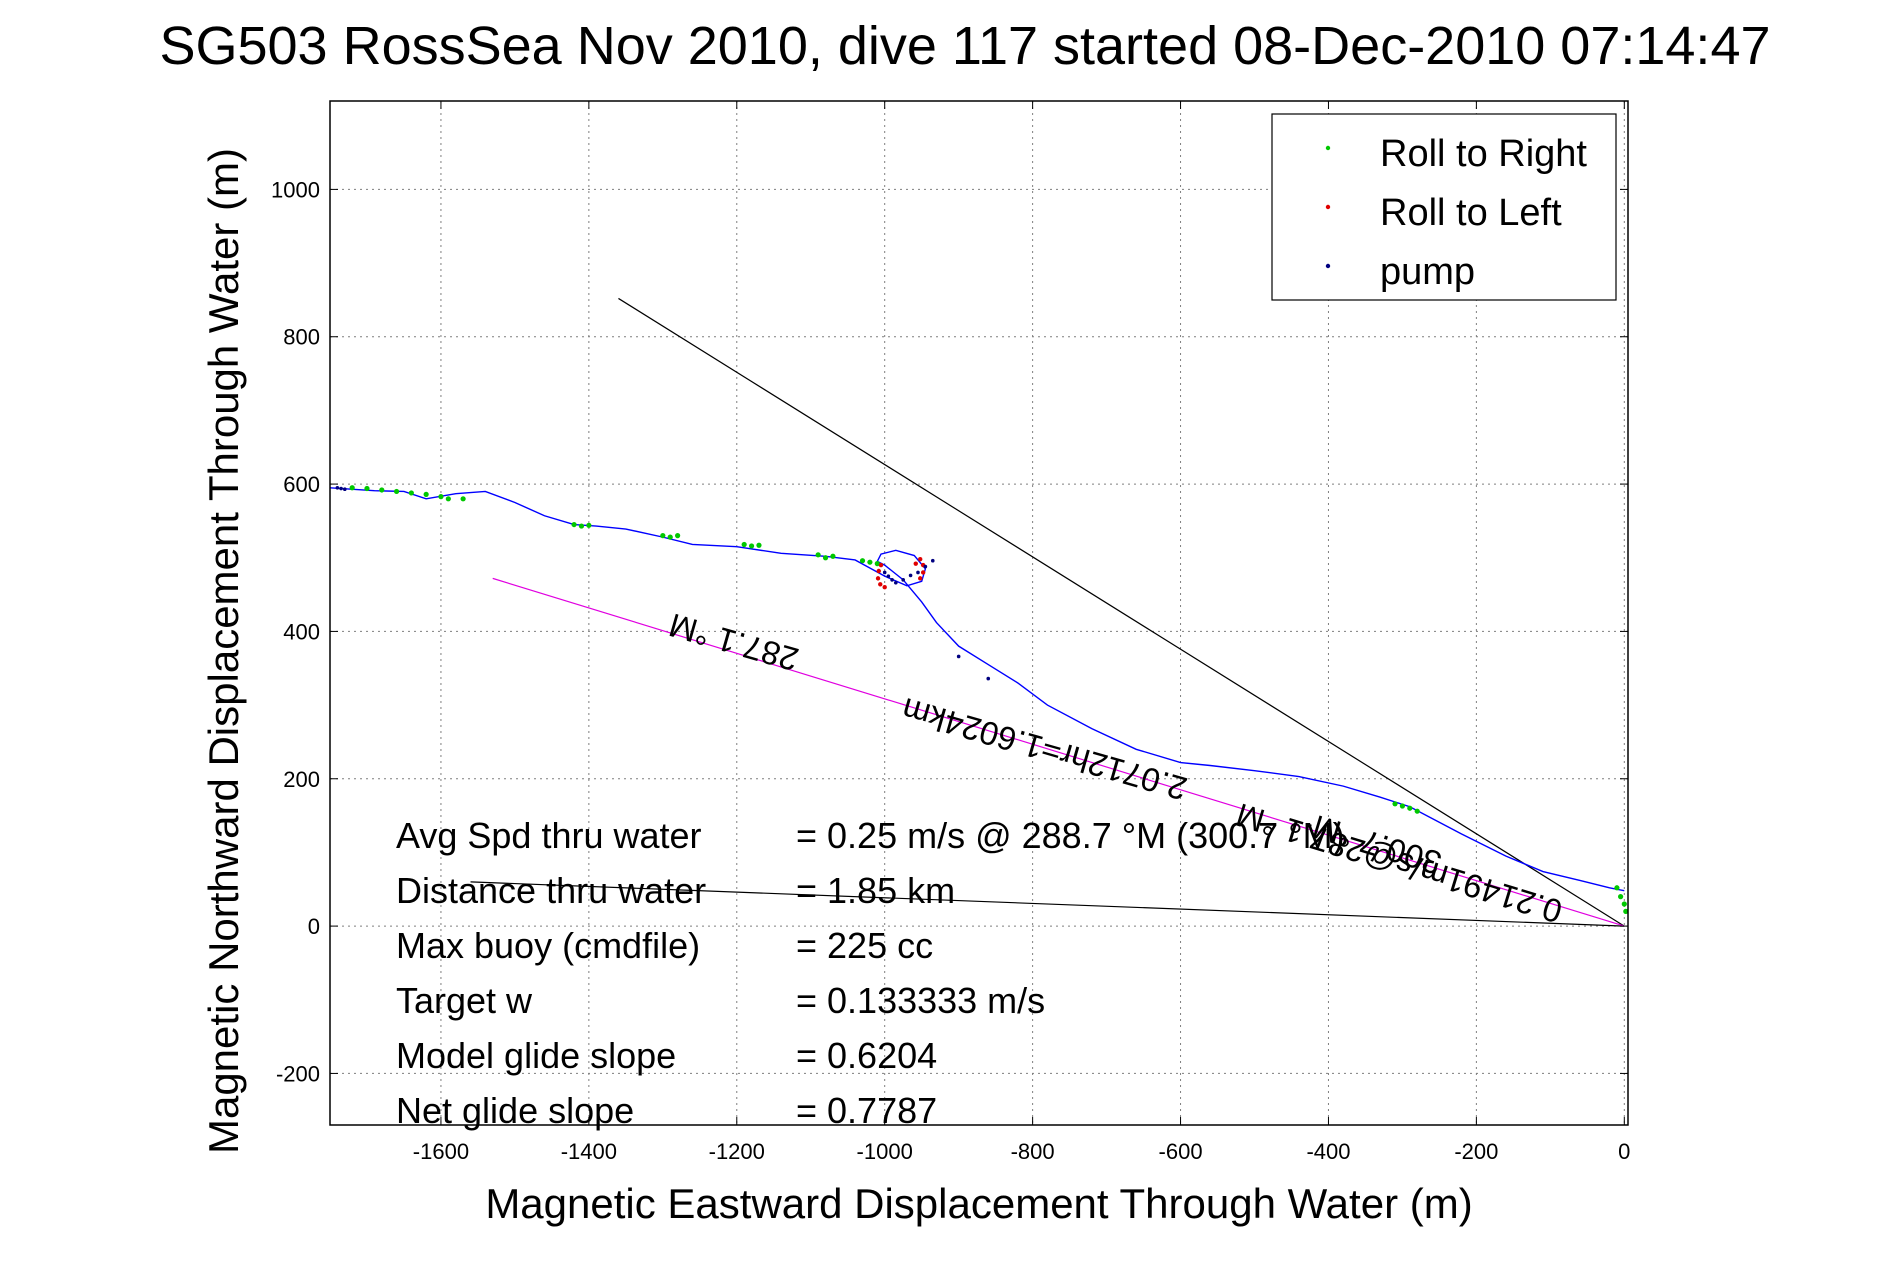 Image resolution: width=1891 pixels, height=1262 pixels. Describe the element at coordinates (301, 631) in the screenshot. I see `y-tick-label: 400` at that location.